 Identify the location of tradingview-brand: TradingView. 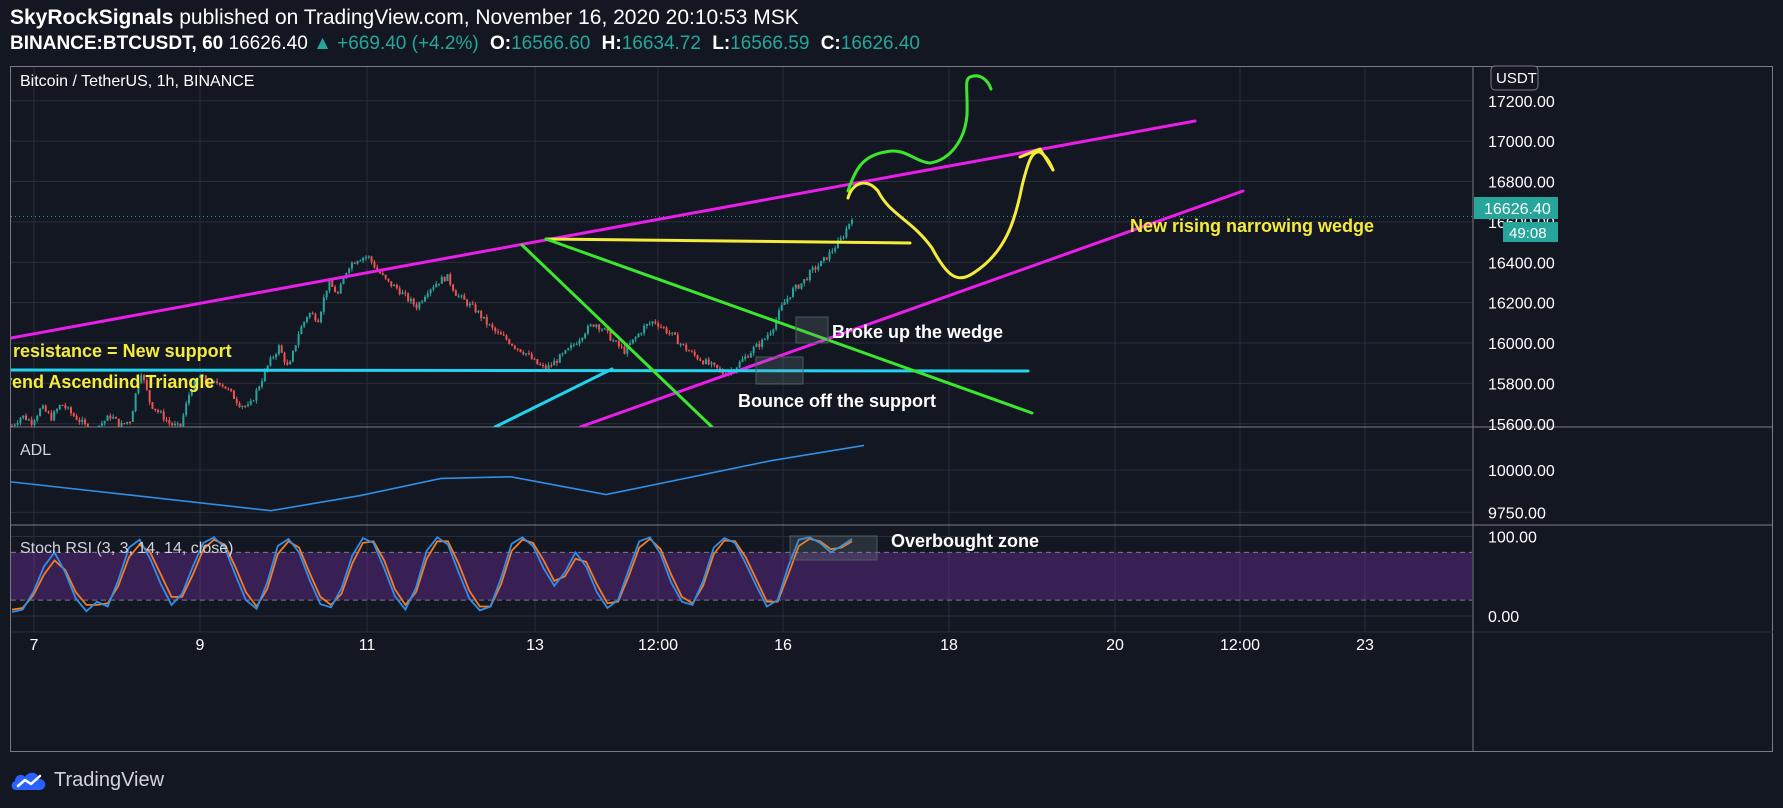
(87, 780).